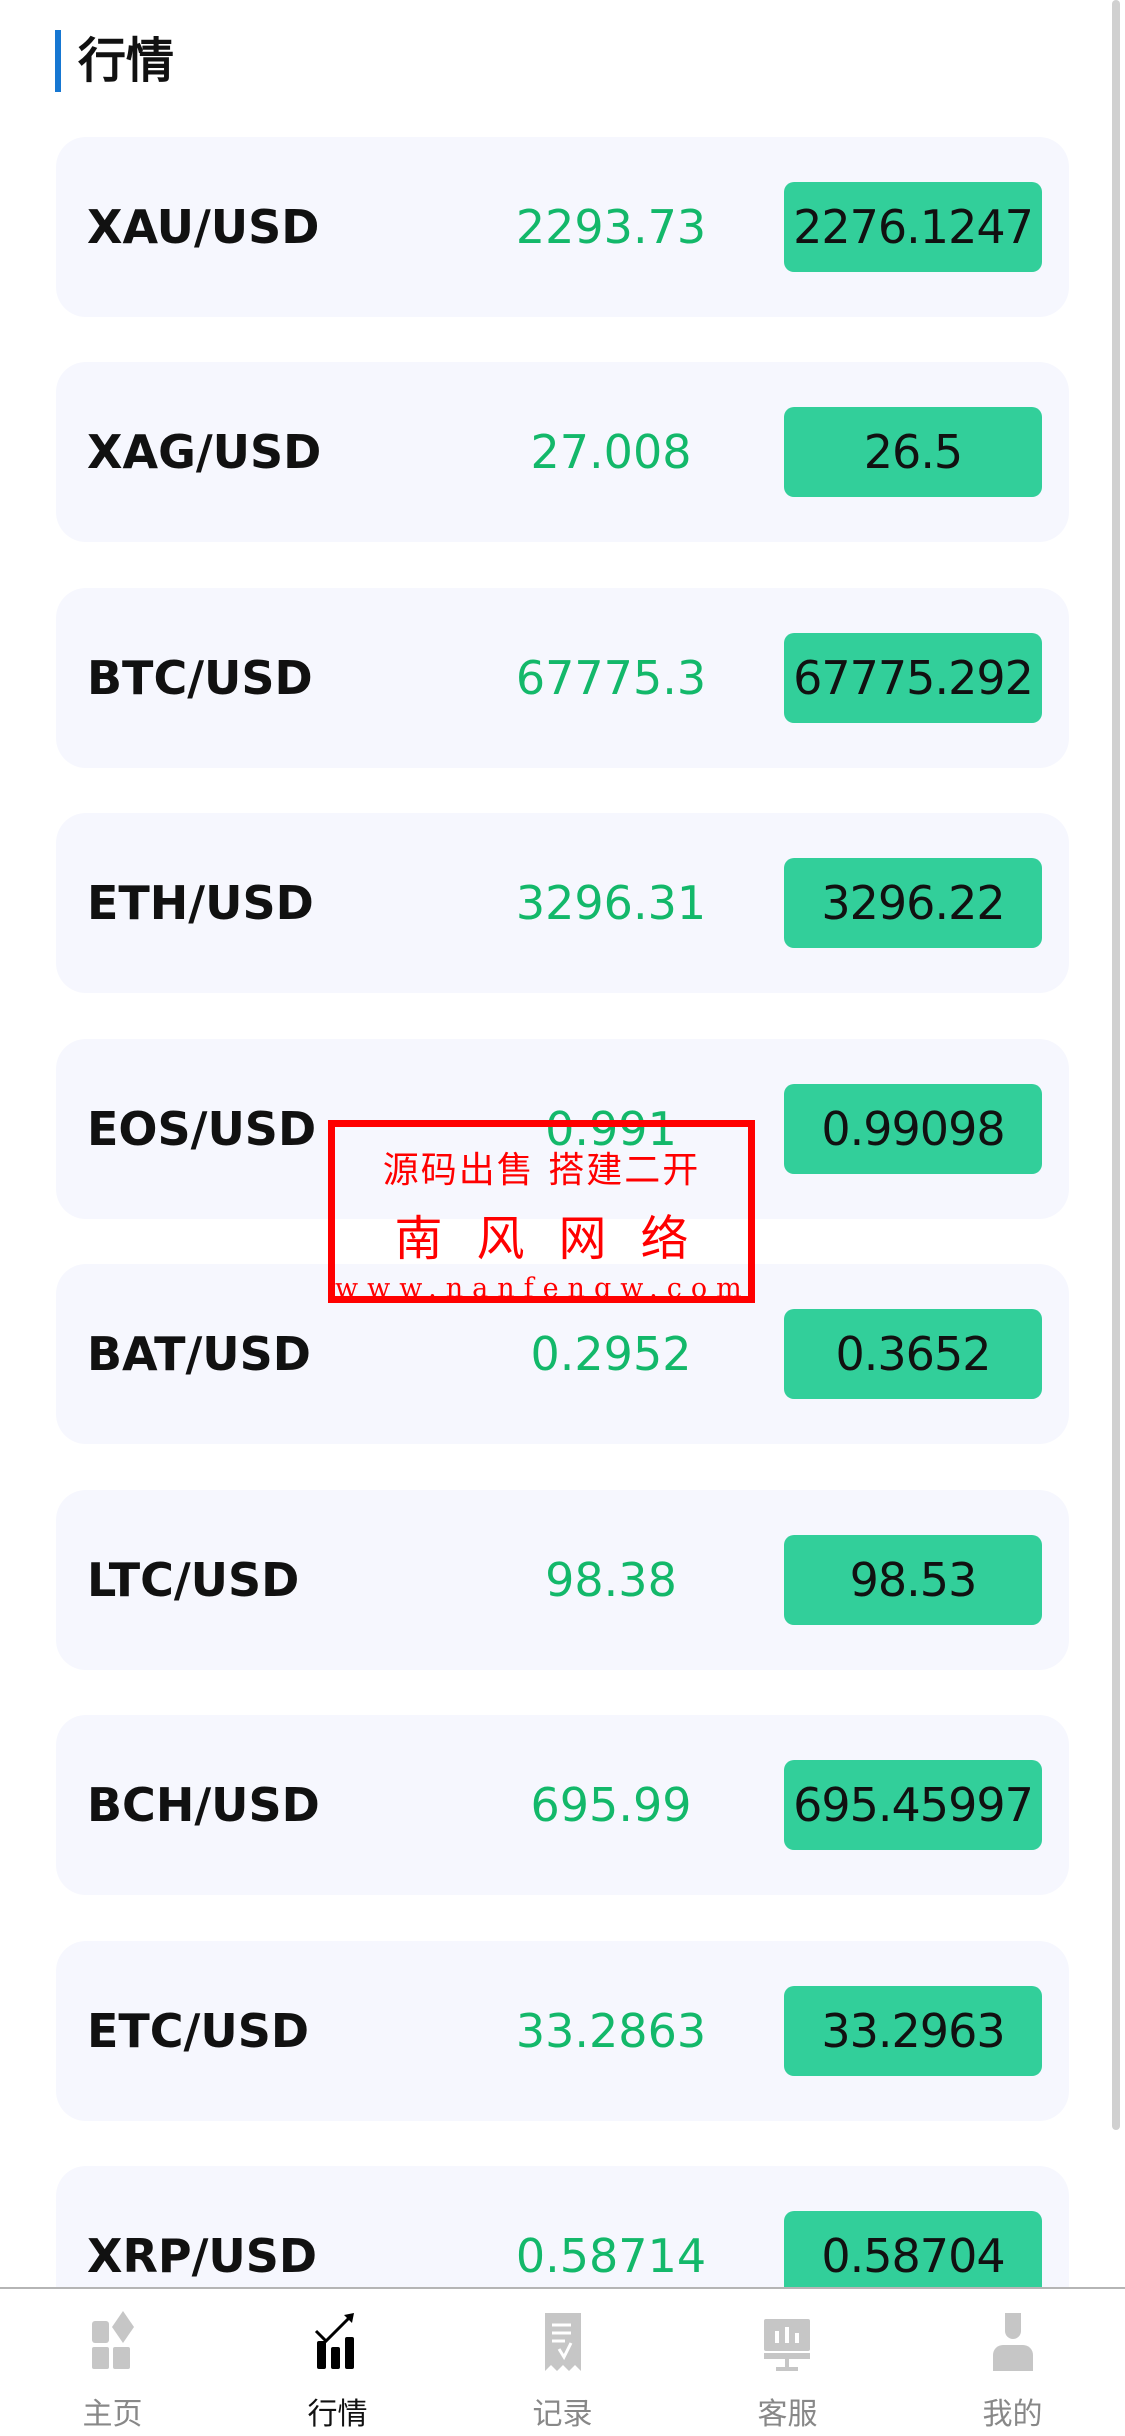 This screenshot has width=1125, height=2436. Describe the element at coordinates (913, 2256) in the screenshot. I see `price-button: 0.58704` at that location.